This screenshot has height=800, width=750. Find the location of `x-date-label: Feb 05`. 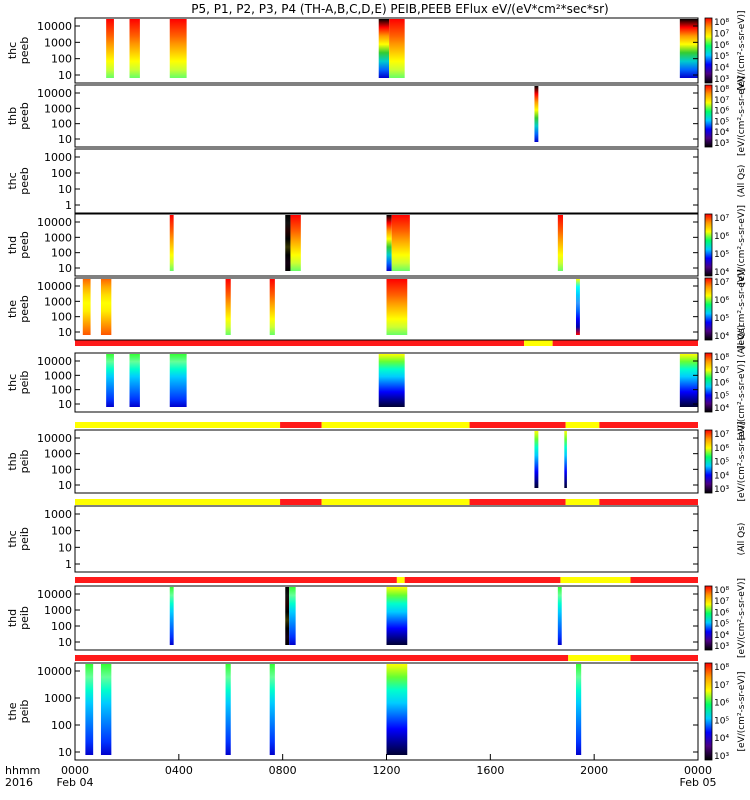

x-date-label: Feb 05 is located at coordinates (698, 782).